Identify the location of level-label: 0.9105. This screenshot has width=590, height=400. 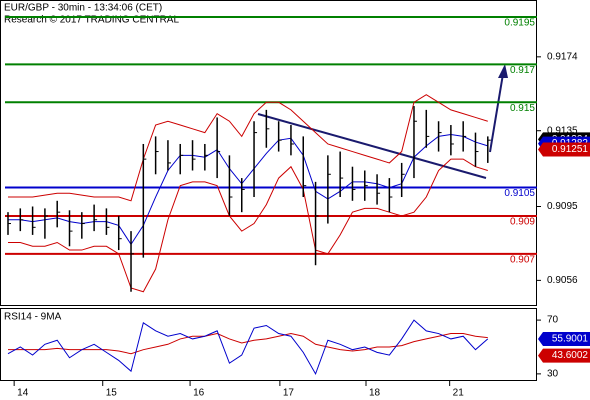
(519, 193).